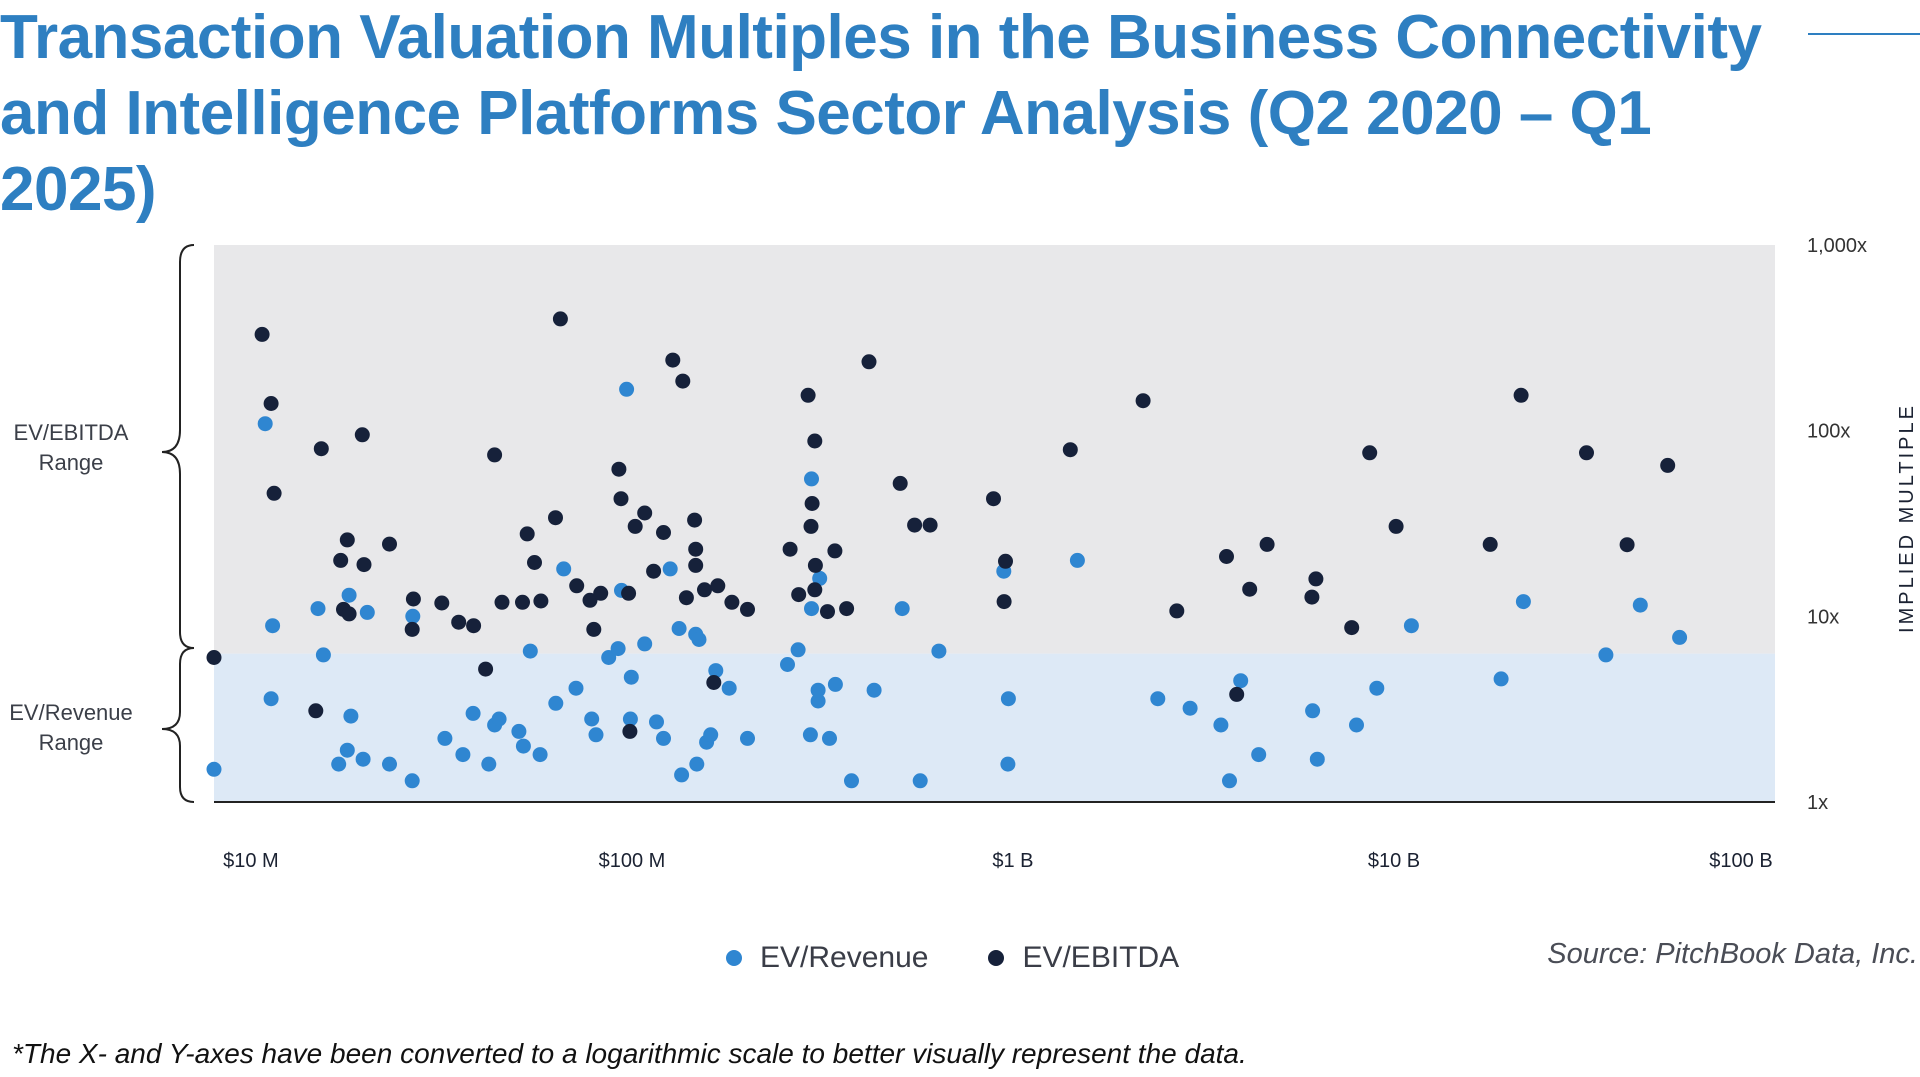 This screenshot has height=1077, width=1920. I want to click on revenue-range-label-line2: Range, so click(71, 742).